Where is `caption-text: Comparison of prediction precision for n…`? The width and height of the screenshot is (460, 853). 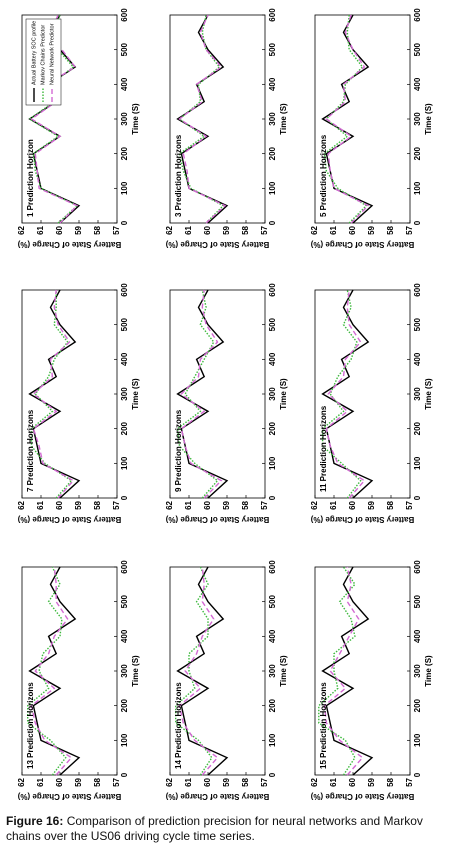
caption-text: Comparison of prediction precision for n… is located at coordinates (214, 828).